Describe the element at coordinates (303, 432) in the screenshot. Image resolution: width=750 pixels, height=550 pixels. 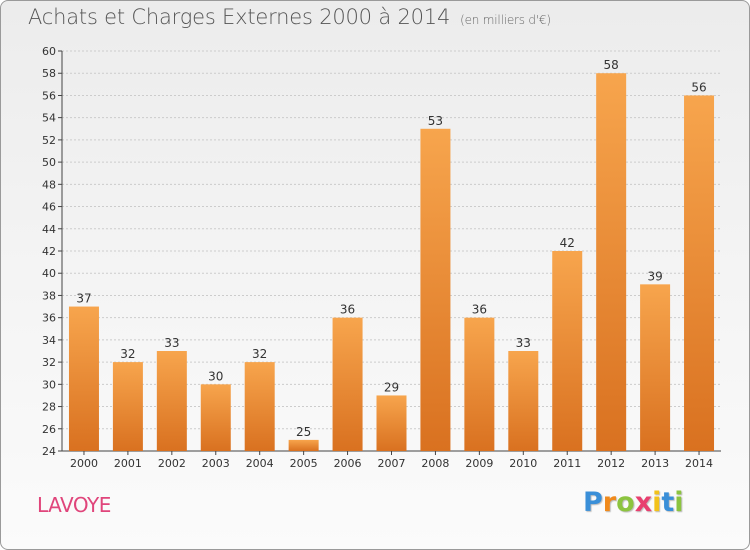
I see `data-label: 25` at that location.